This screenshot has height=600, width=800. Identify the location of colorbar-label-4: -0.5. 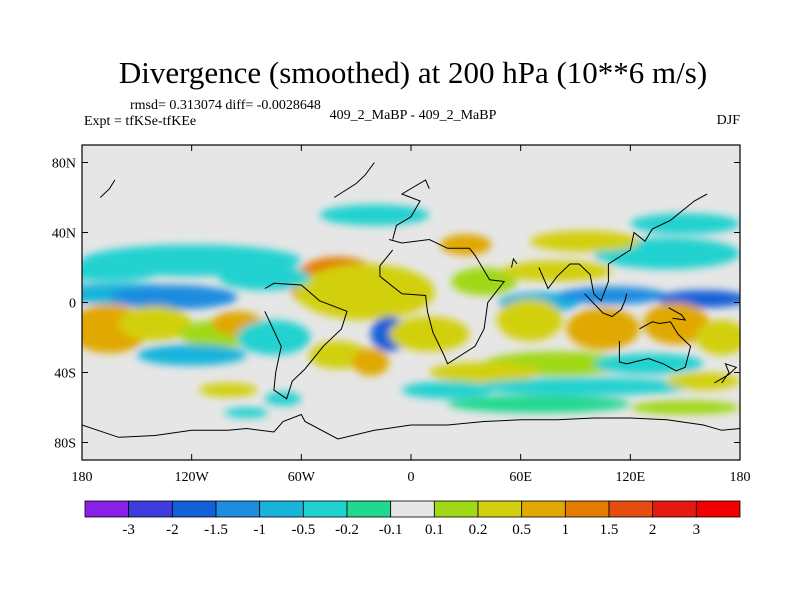
(303, 530).